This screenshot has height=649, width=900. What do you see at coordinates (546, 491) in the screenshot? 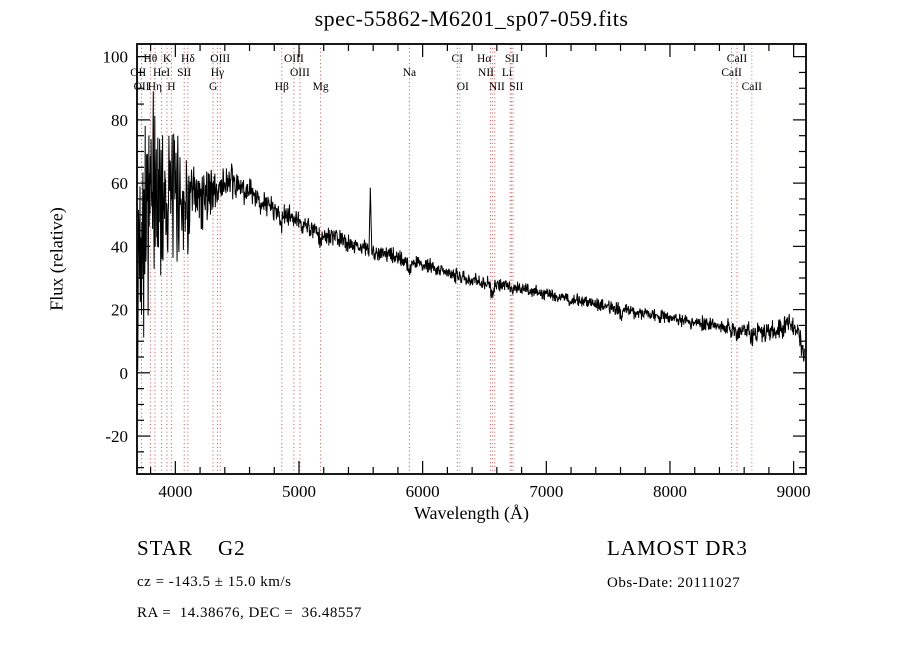
I see `x-tick-label: 7000` at bounding box center [546, 491].